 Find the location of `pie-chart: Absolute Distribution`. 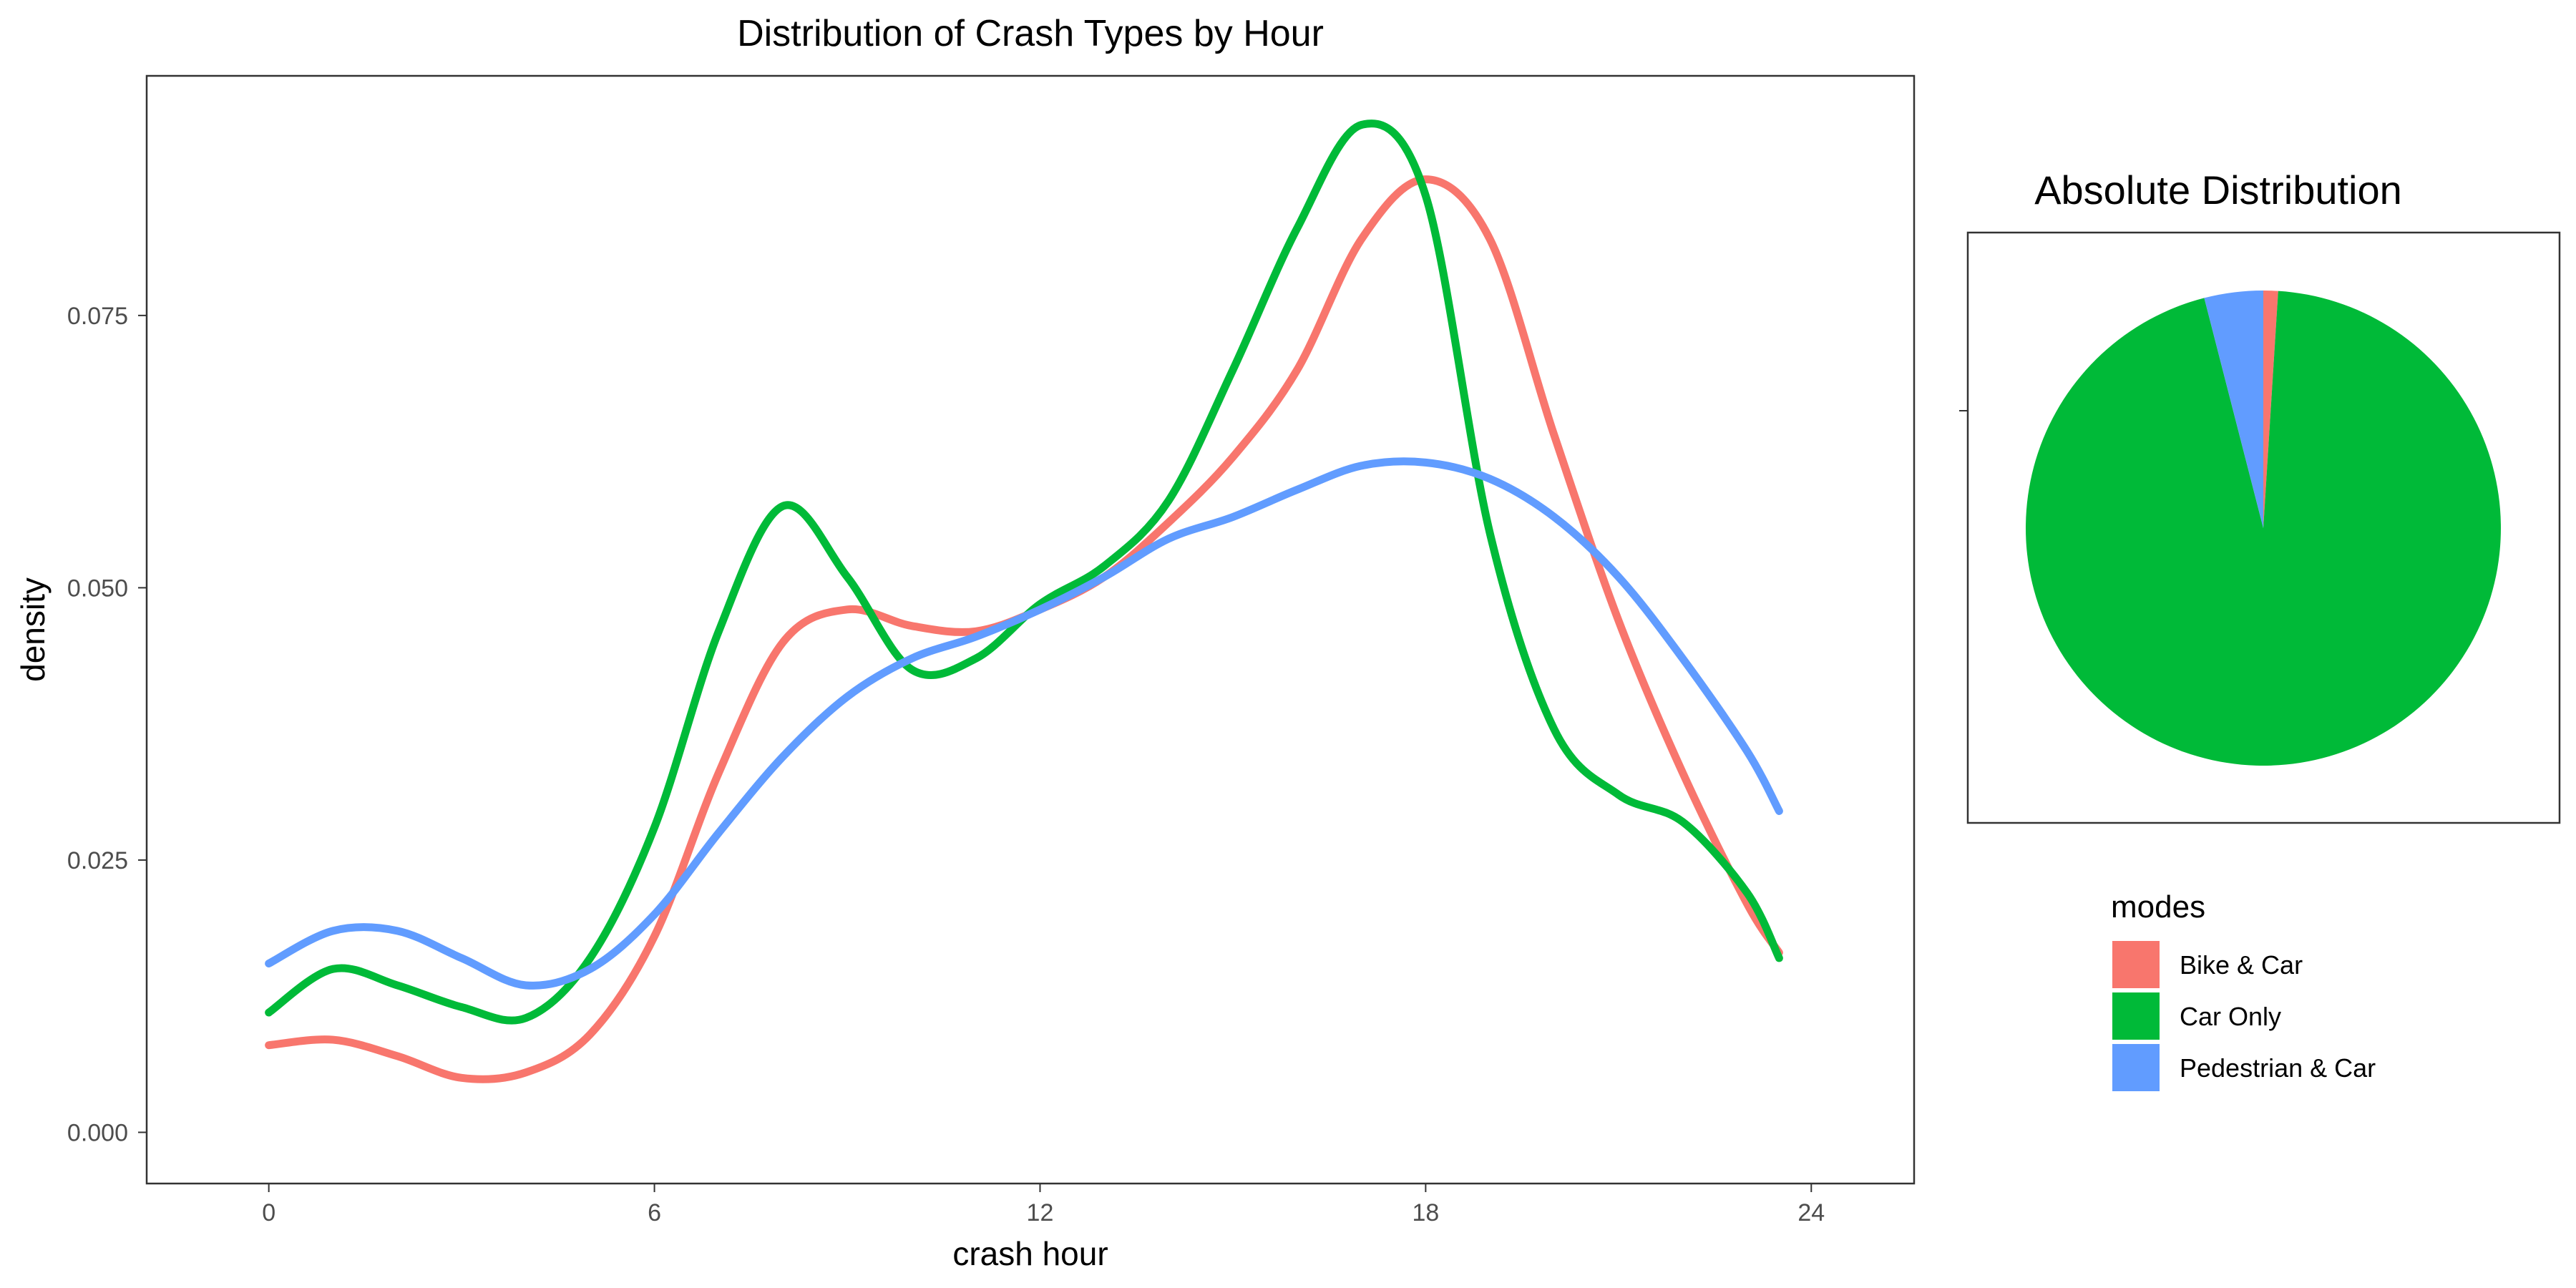

pie-chart: Absolute Distribution is located at coordinates (2260, 495).